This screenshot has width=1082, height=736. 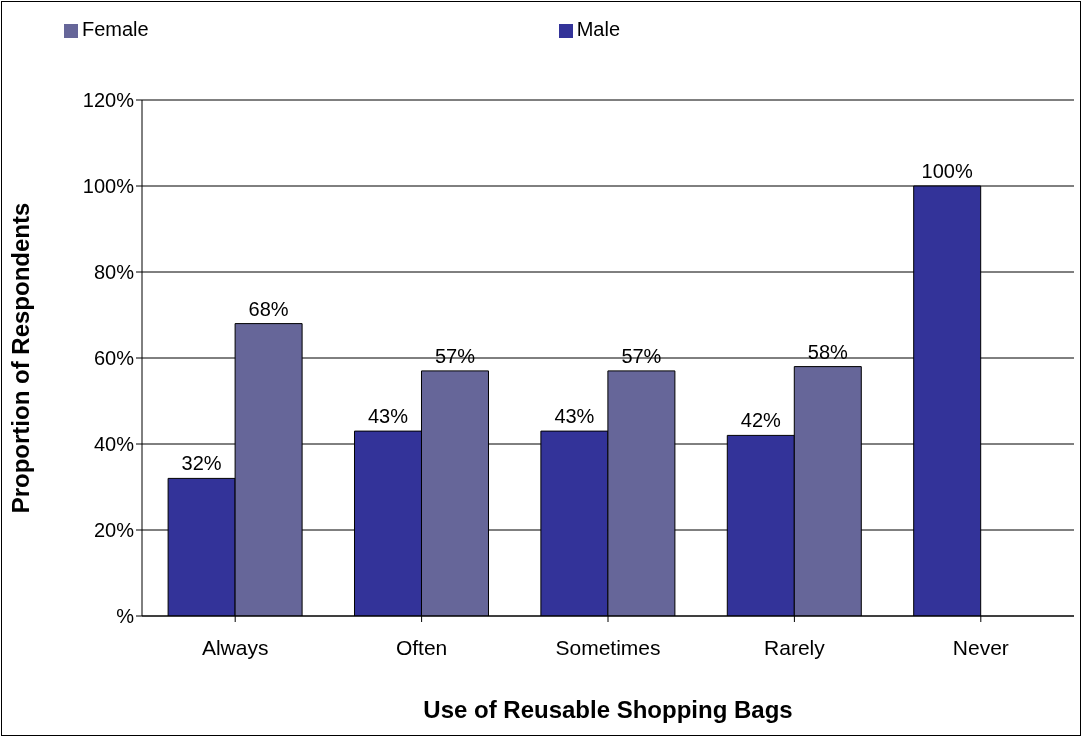 What do you see at coordinates (201, 463) in the screenshot?
I see `data-label: 32%` at bounding box center [201, 463].